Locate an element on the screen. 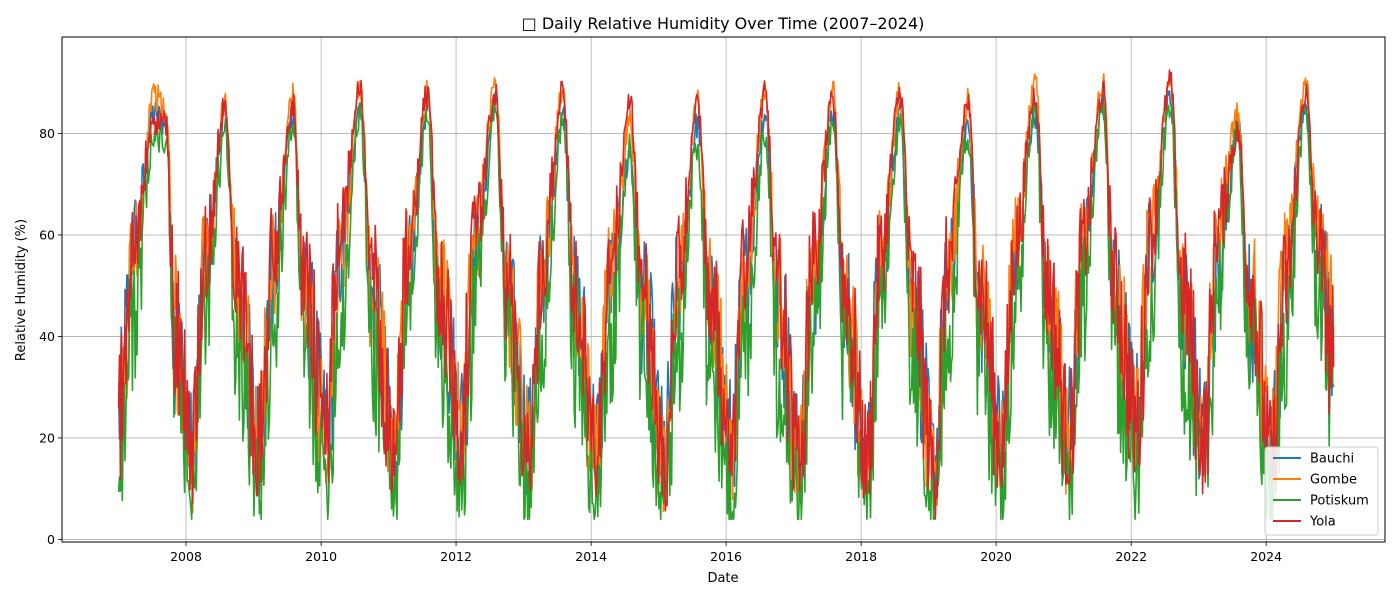 This screenshot has width=1400, height=600. legend-box is located at coordinates (1321, 491).